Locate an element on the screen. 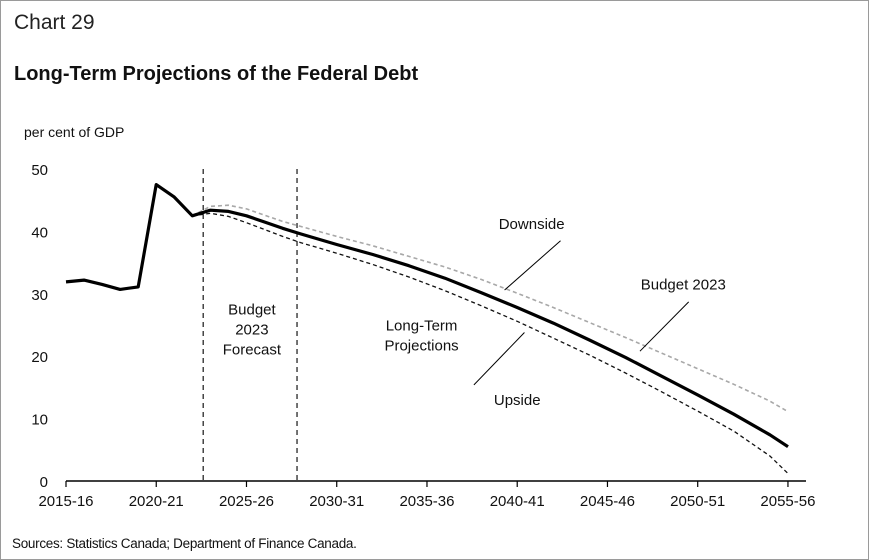  period-label: Forecast is located at coordinates (252, 349).